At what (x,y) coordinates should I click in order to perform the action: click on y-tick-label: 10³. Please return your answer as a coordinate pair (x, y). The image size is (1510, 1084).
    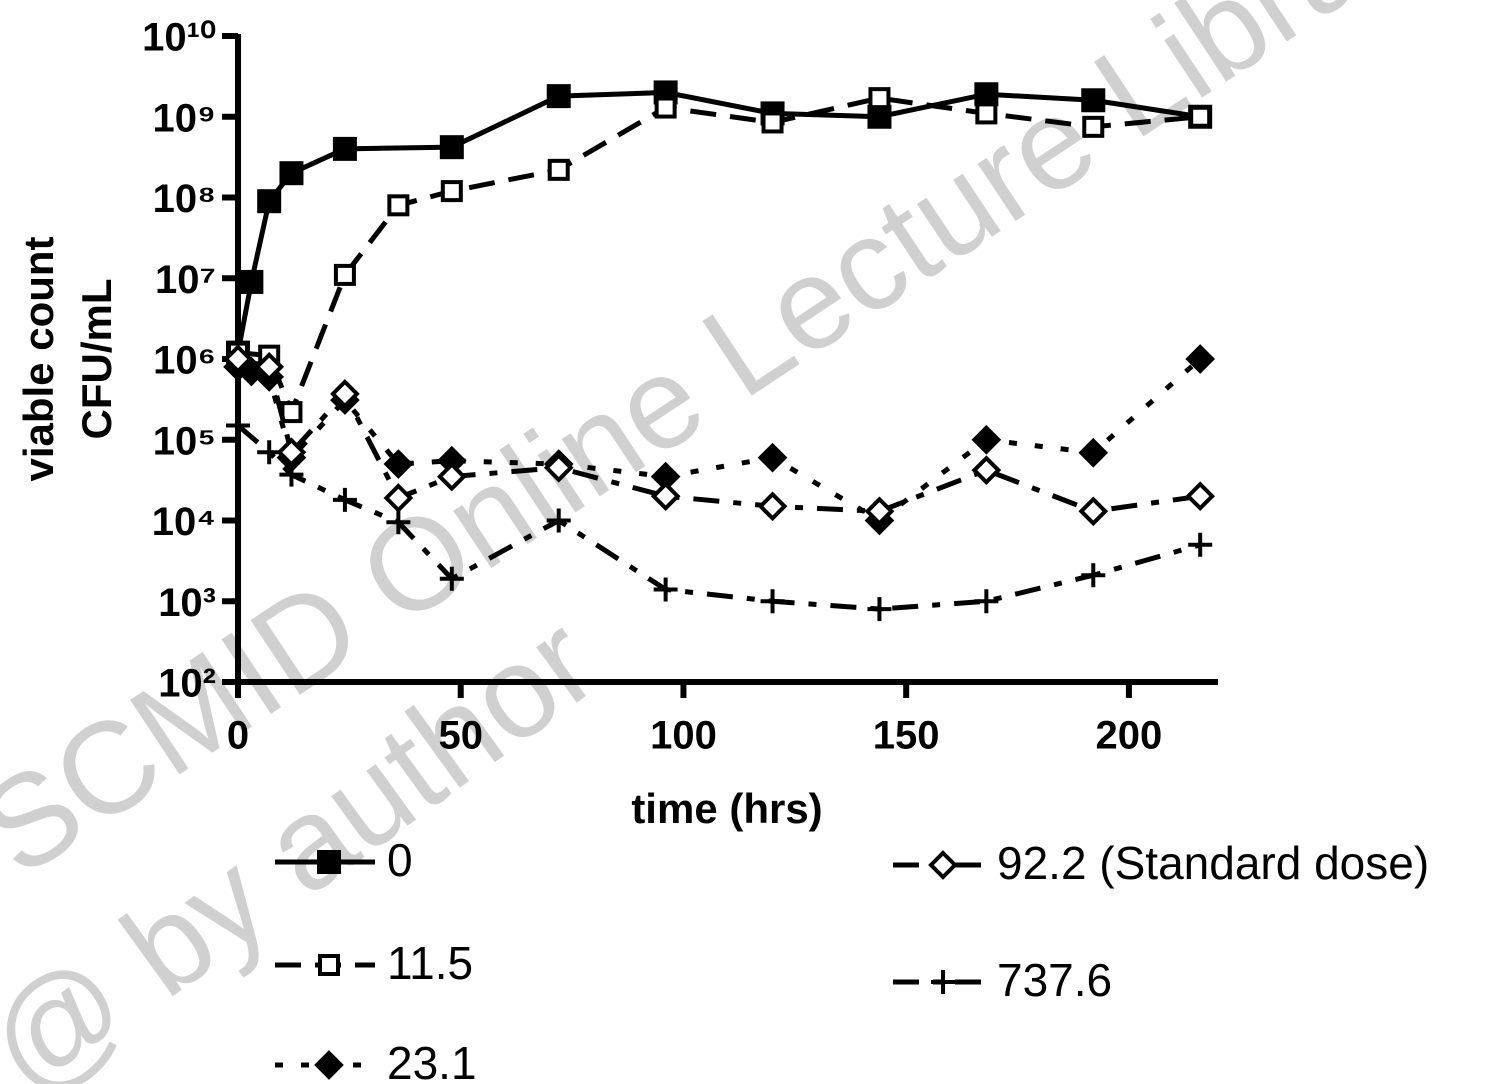
    Looking at the image, I should click on (187, 603).